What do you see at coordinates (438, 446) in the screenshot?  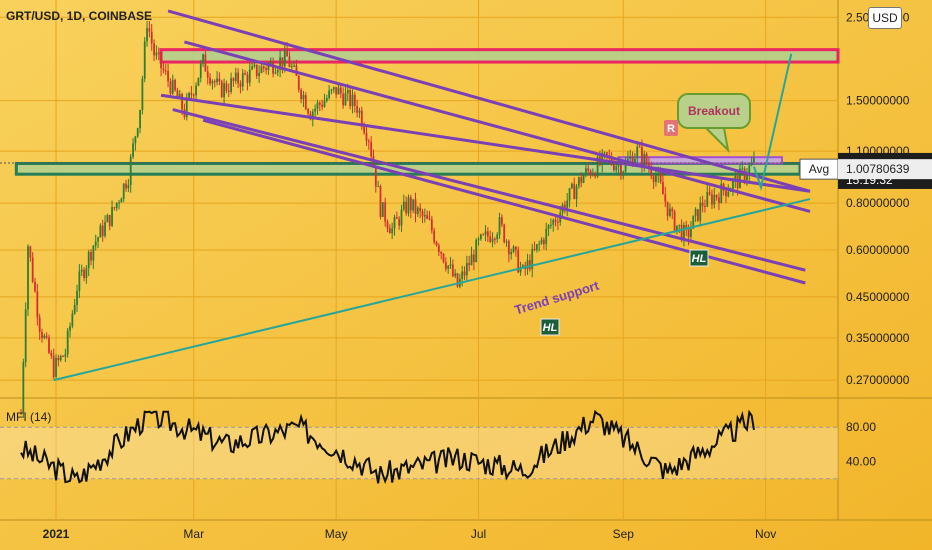 I see `mfi-indicator: 80.00 40.00` at bounding box center [438, 446].